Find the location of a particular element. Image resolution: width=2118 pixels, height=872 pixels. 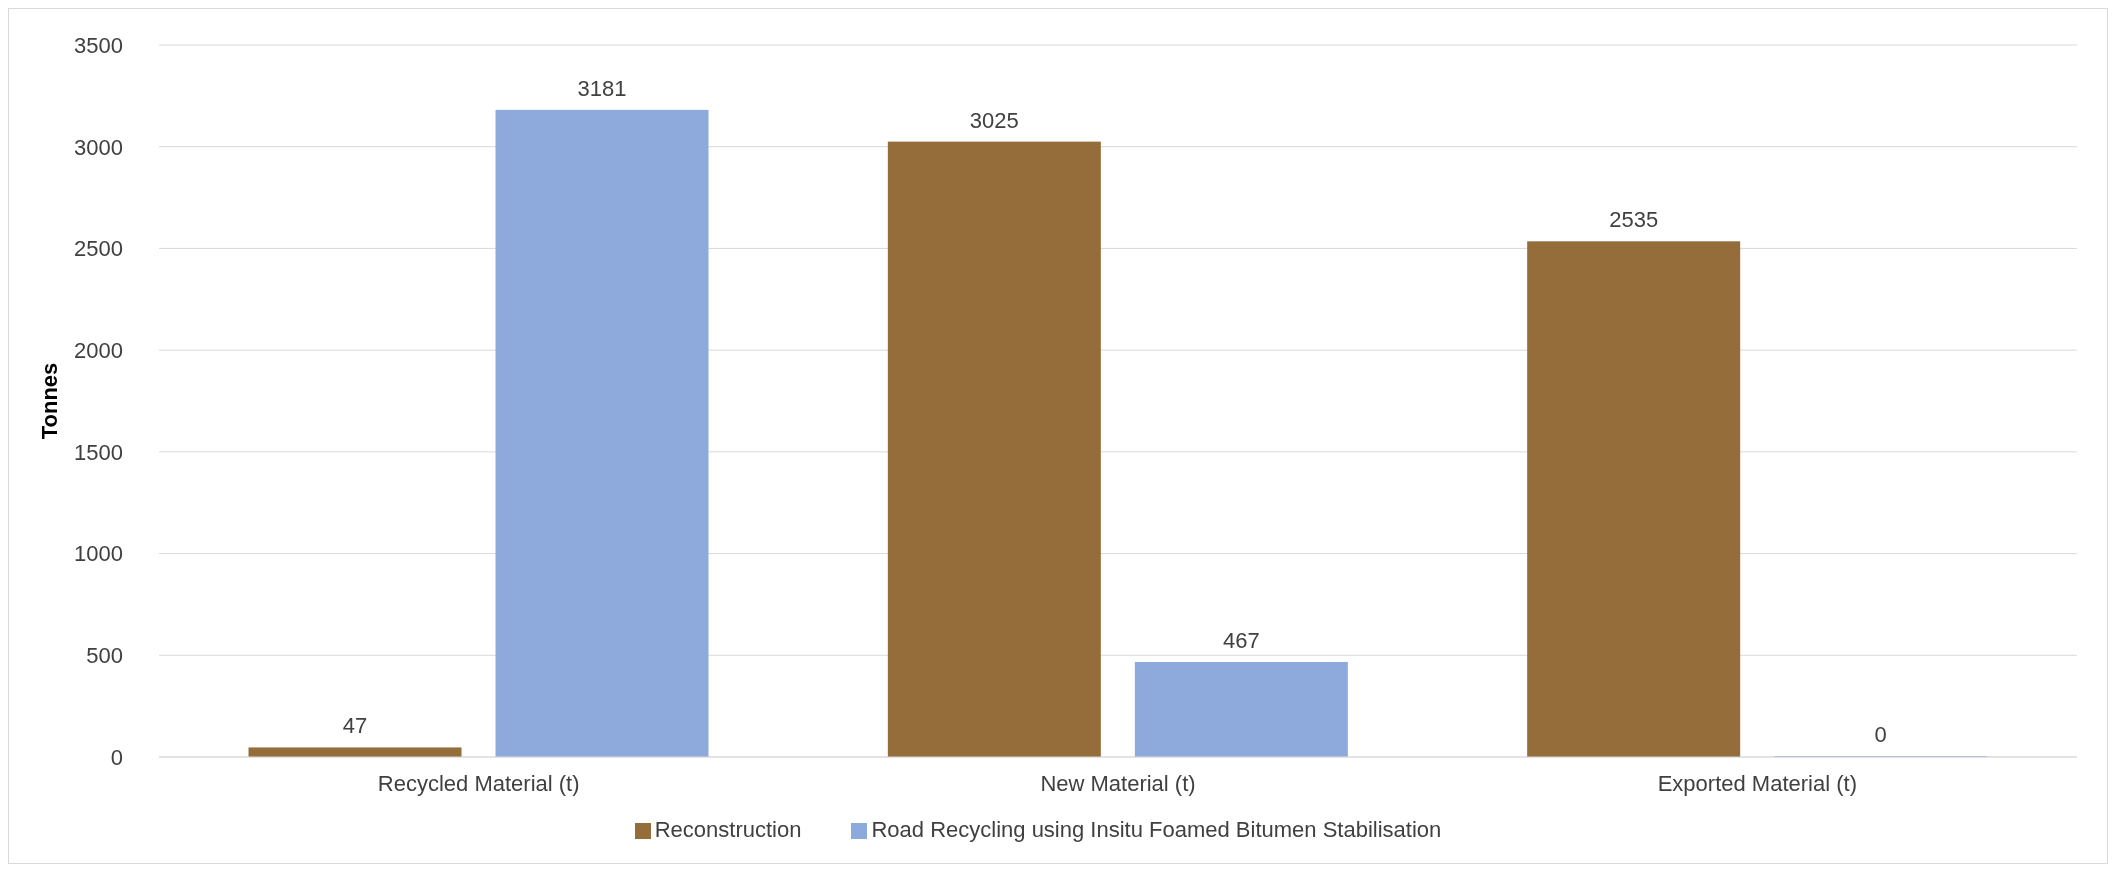

legend-label: Road Recycling using Insitu Foamed Bitumen Stabilisation is located at coordinates (1156, 829).